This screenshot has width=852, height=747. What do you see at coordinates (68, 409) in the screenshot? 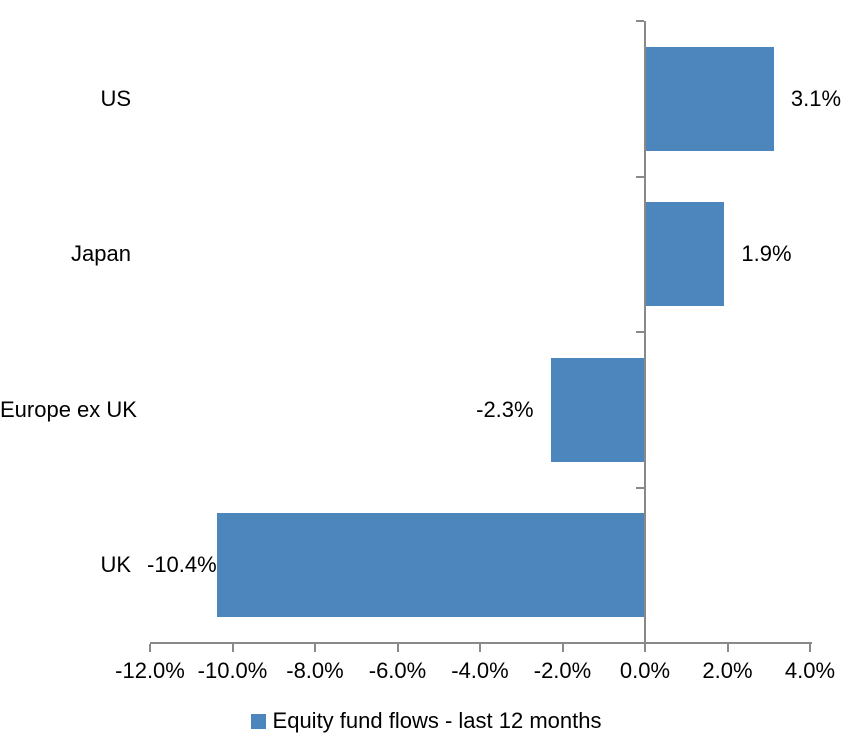
I see `category-label: Europe ex UK` at bounding box center [68, 409].